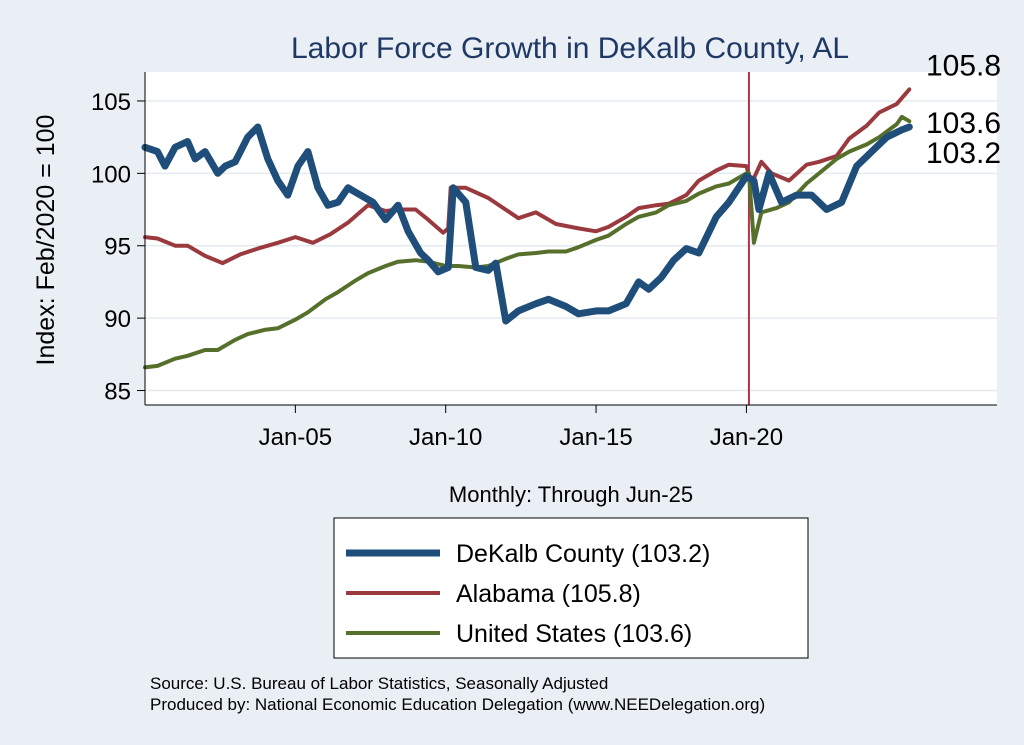 This screenshot has width=1024, height=745. Describe the element at coordinates (574, 634) in the screenshot. I see `legend-label: United States (103.6)` at that location.